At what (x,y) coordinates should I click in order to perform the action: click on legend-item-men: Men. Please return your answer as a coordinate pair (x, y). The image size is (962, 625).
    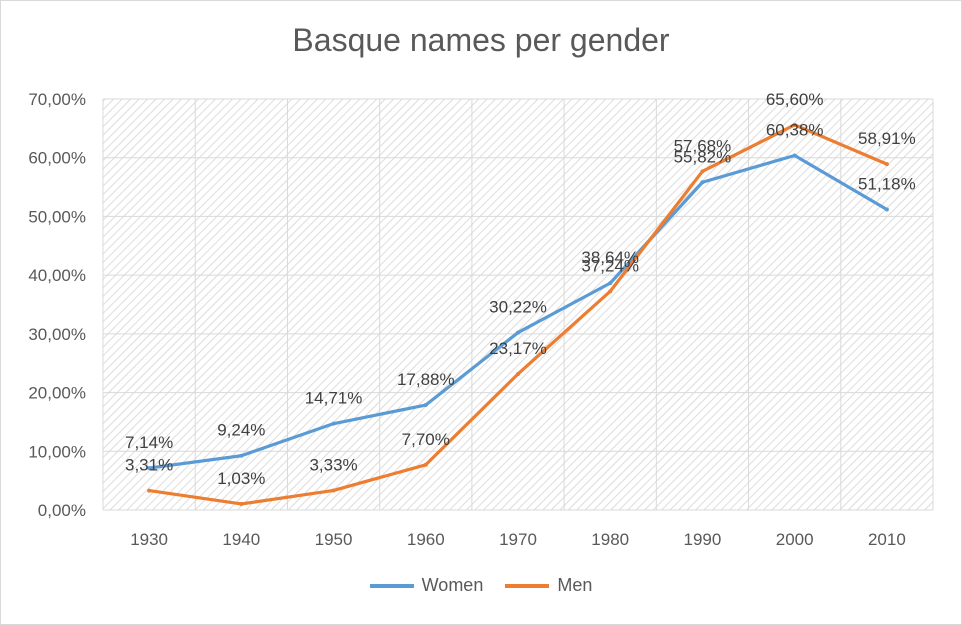
    Looking at the image, I should click on (548, 585).